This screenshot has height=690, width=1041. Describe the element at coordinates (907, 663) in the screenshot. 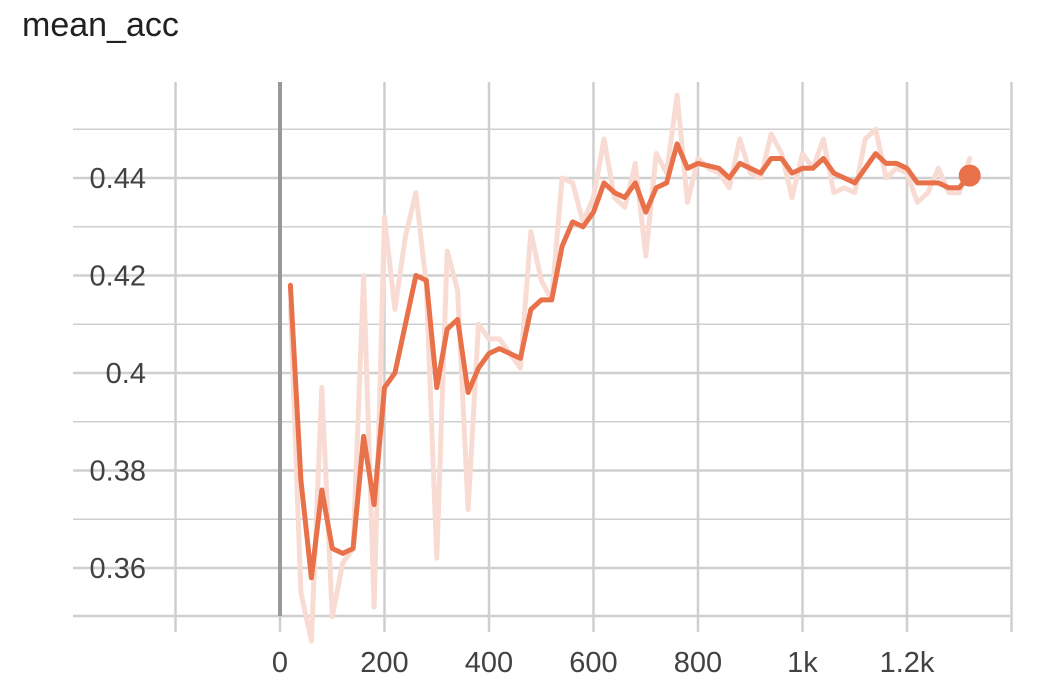

I see `x-tick-label: 1.2k` at that location.